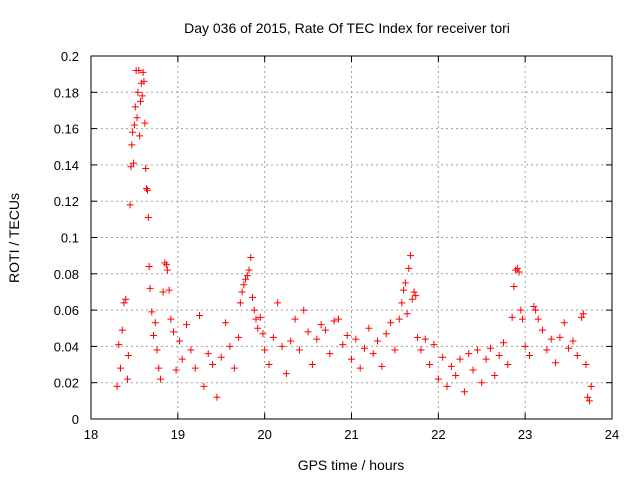 This screenshot has height=480, width=640. I want to click on x-tick-label: 19, so click(178, 434).